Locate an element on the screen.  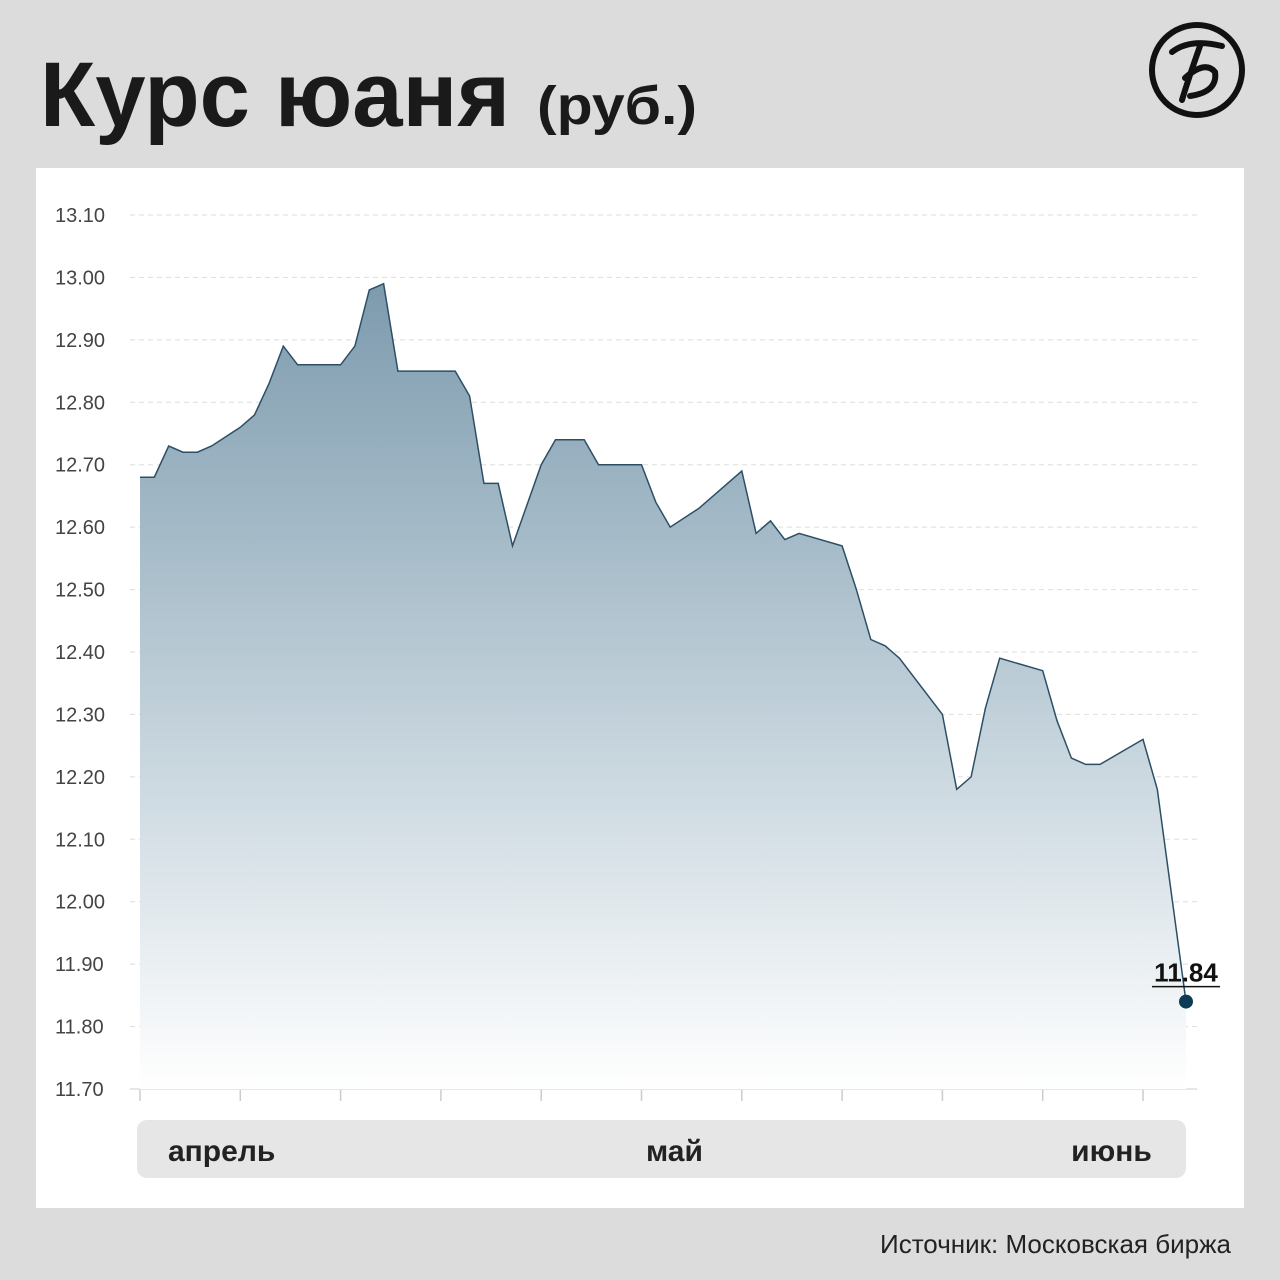
month-band is located at coordinates (661, 1149).